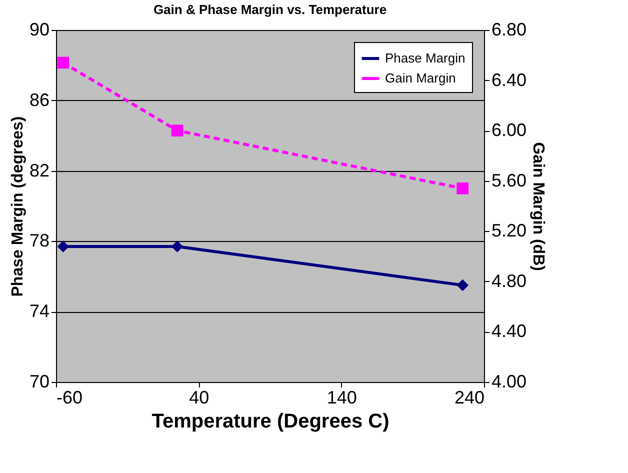 The width and height of the screenshot is (628, 473). I want to click on legend-label: Phase Margin, so click(425, 58).